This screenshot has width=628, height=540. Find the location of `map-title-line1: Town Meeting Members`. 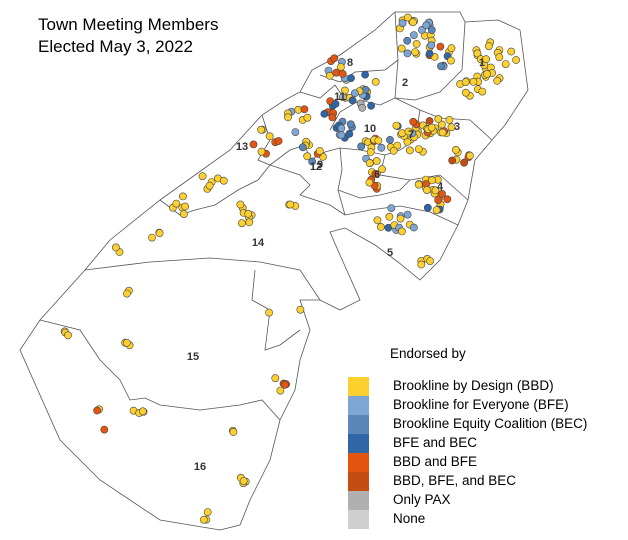

map-title-line1: Town Meeting Members is located at coordinates (128, 24).